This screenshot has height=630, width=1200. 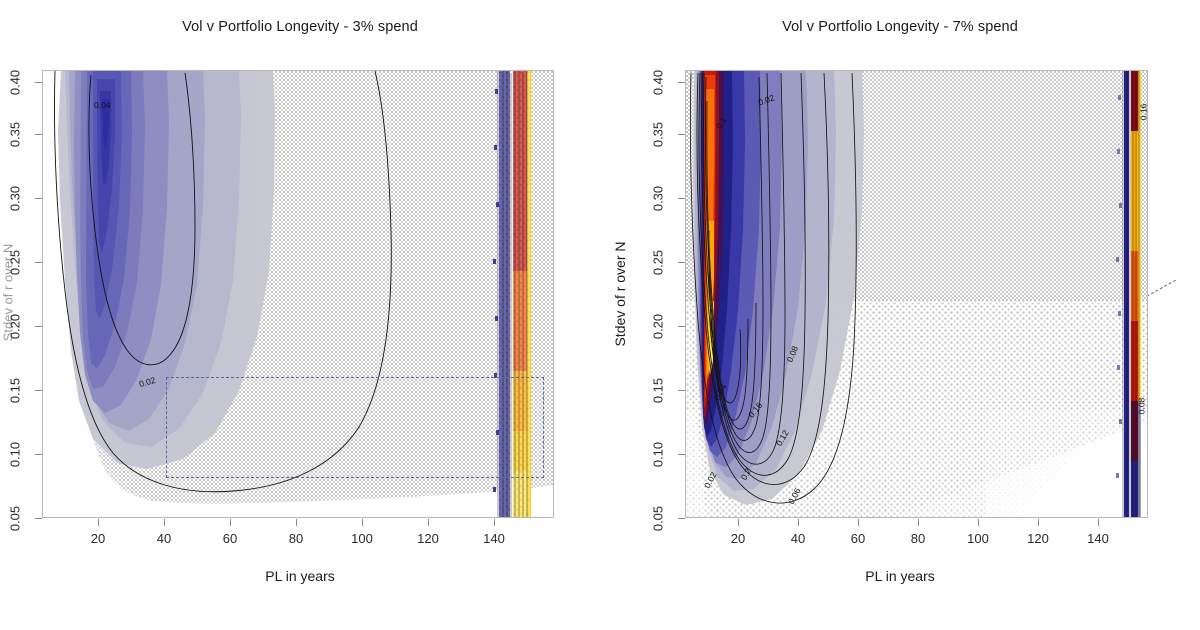 What do you see at coordinates (1128, 294) in the screenshot?
I see `terminal-contour-band-right` at bounding box center [1128, 294].